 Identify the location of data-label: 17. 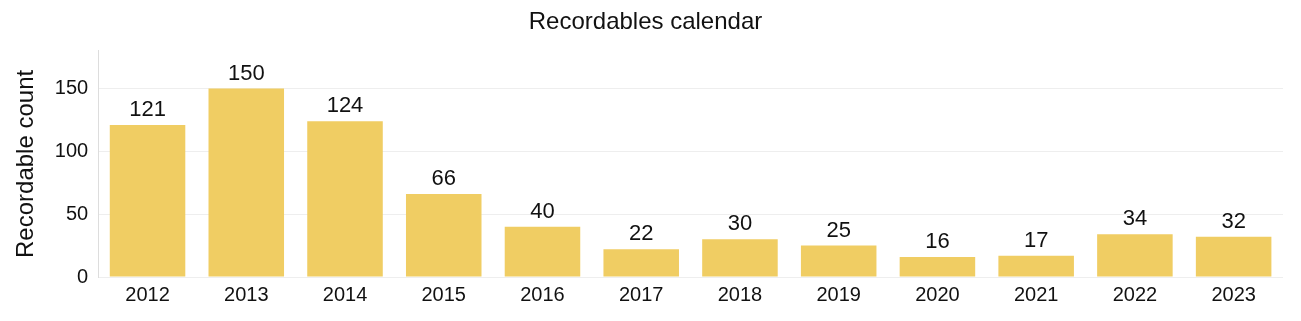
(1036, 239).